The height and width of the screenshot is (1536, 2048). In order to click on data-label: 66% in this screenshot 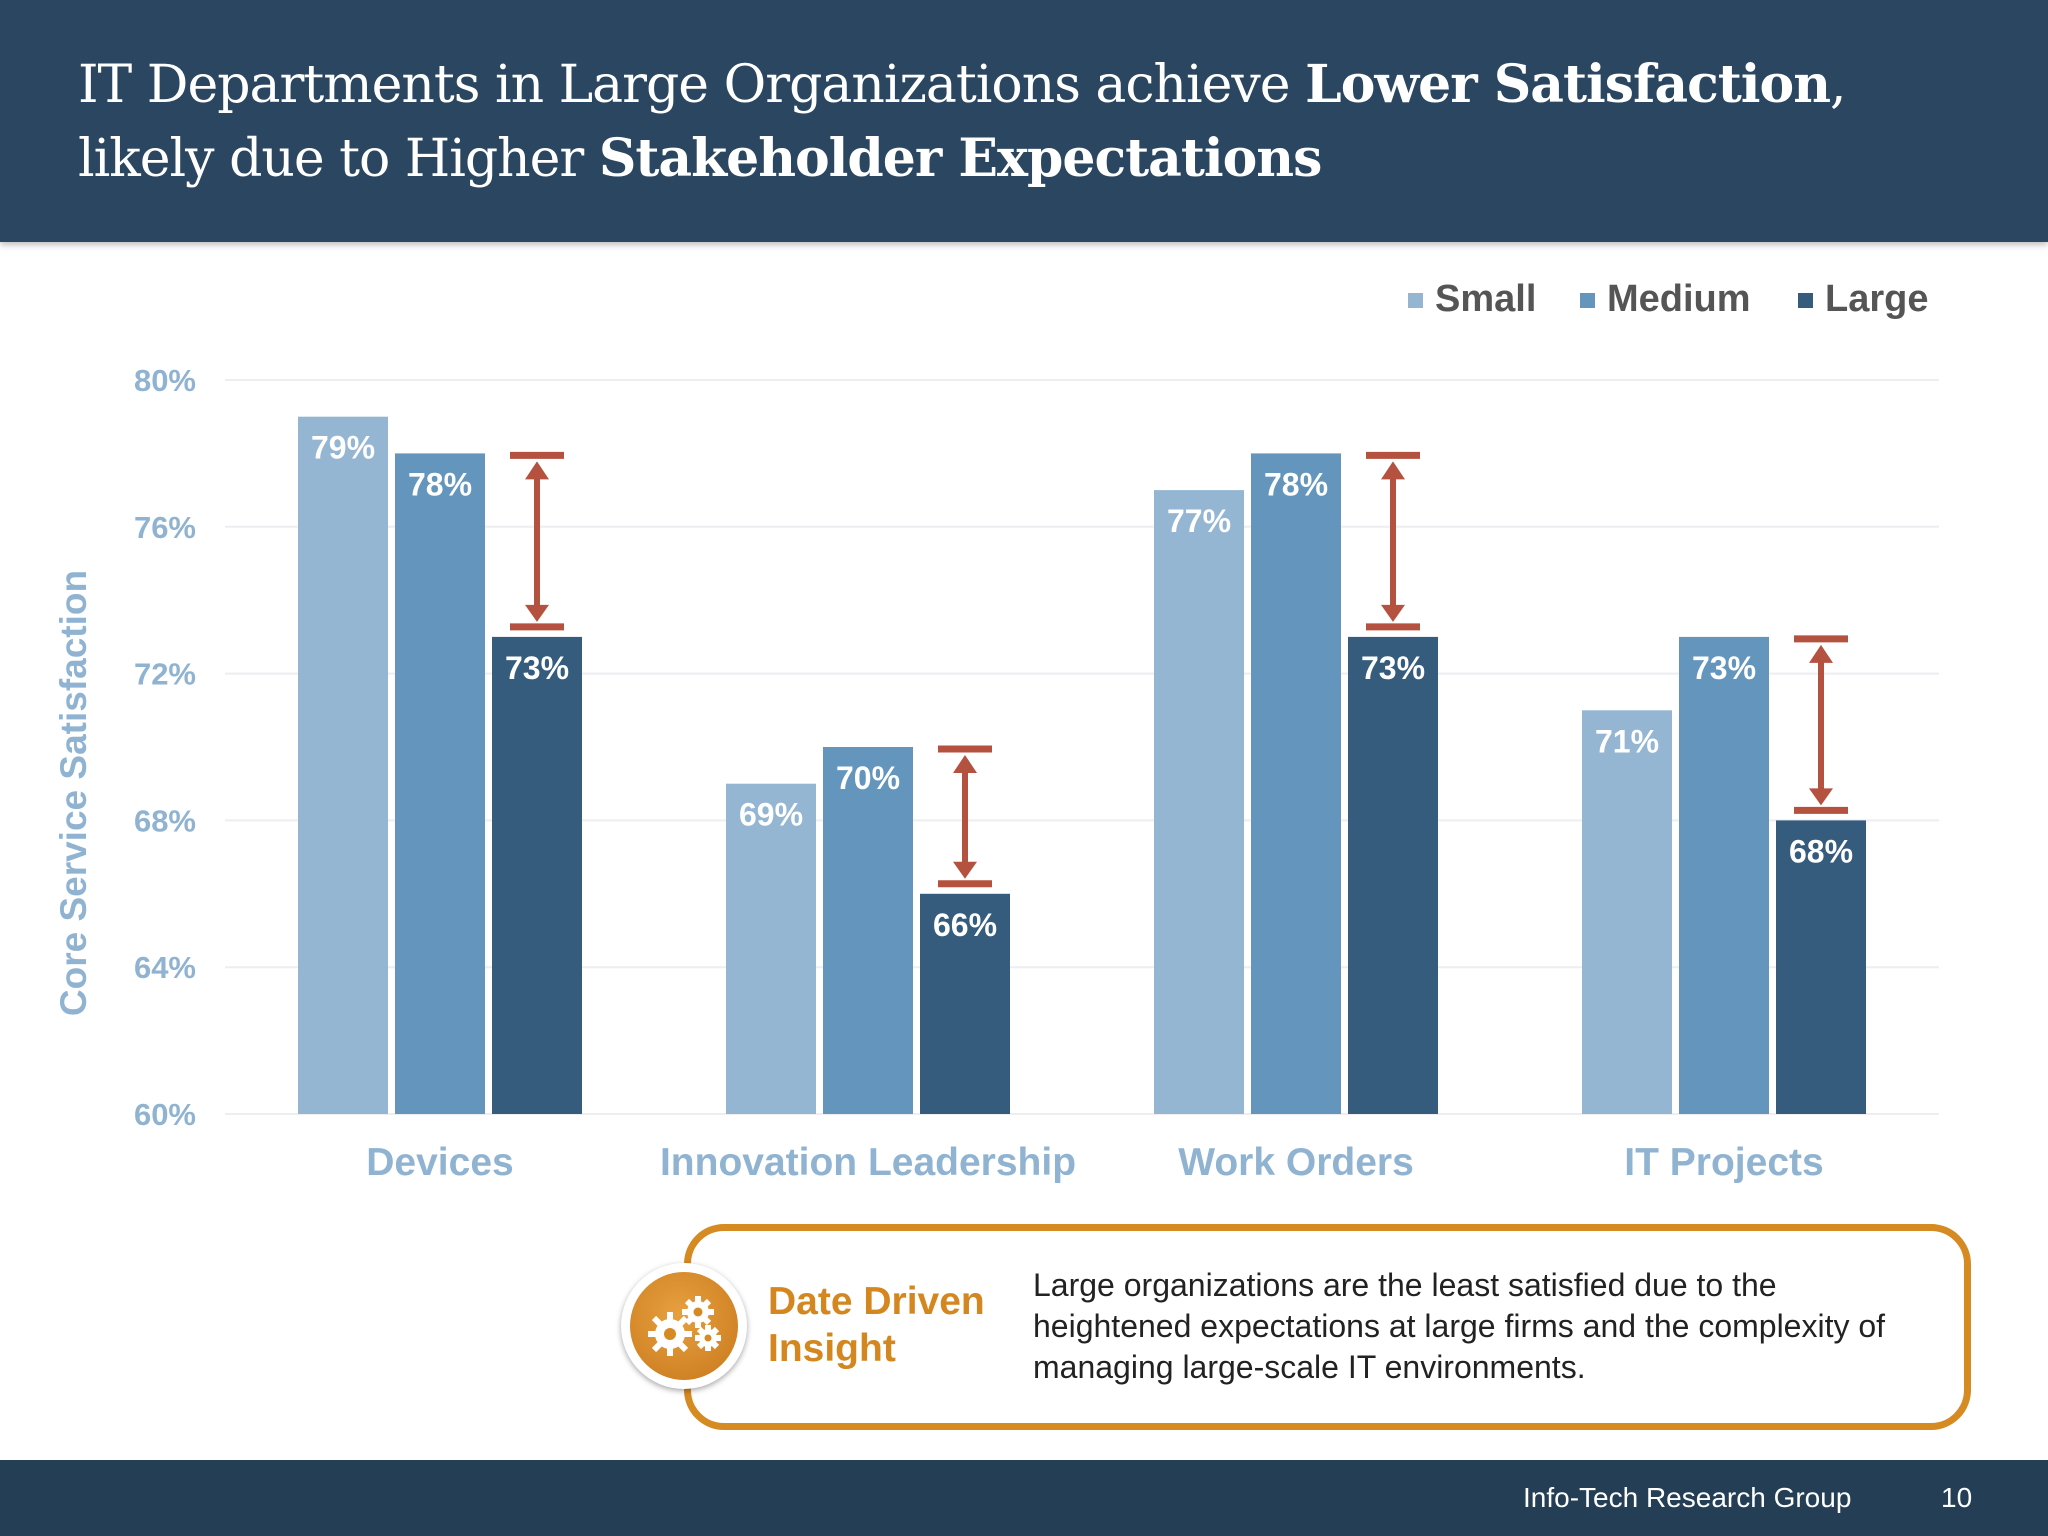, I will do `click(965, 925)`.